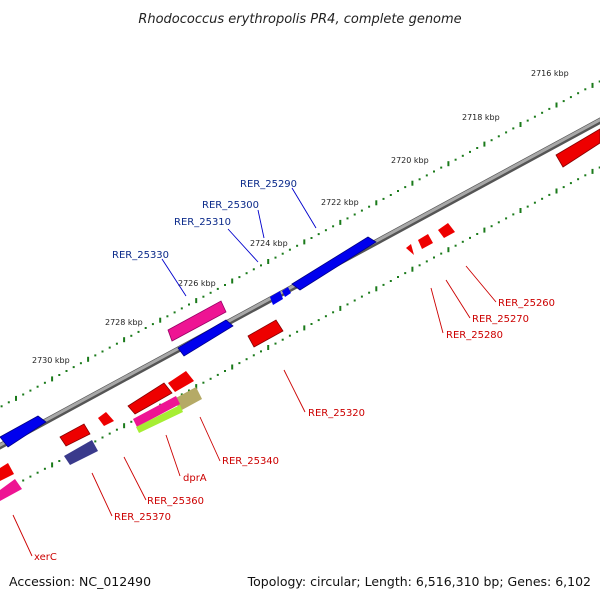 Image resolution: width=600 pixels, height=600 pixels. What do you see at coordinates (268, 184) in the screenshot?
I see `label-rer-25290: RER_25290` at bounding box center [268, 184].